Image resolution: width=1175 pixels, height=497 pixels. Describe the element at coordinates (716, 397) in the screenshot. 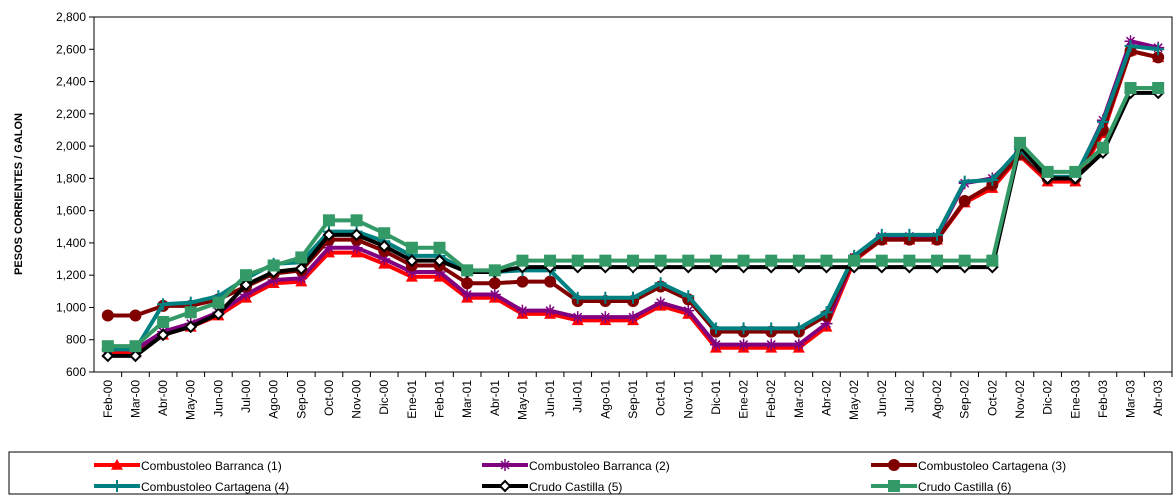

I see `x-tick-label: Dic-01` at that location.